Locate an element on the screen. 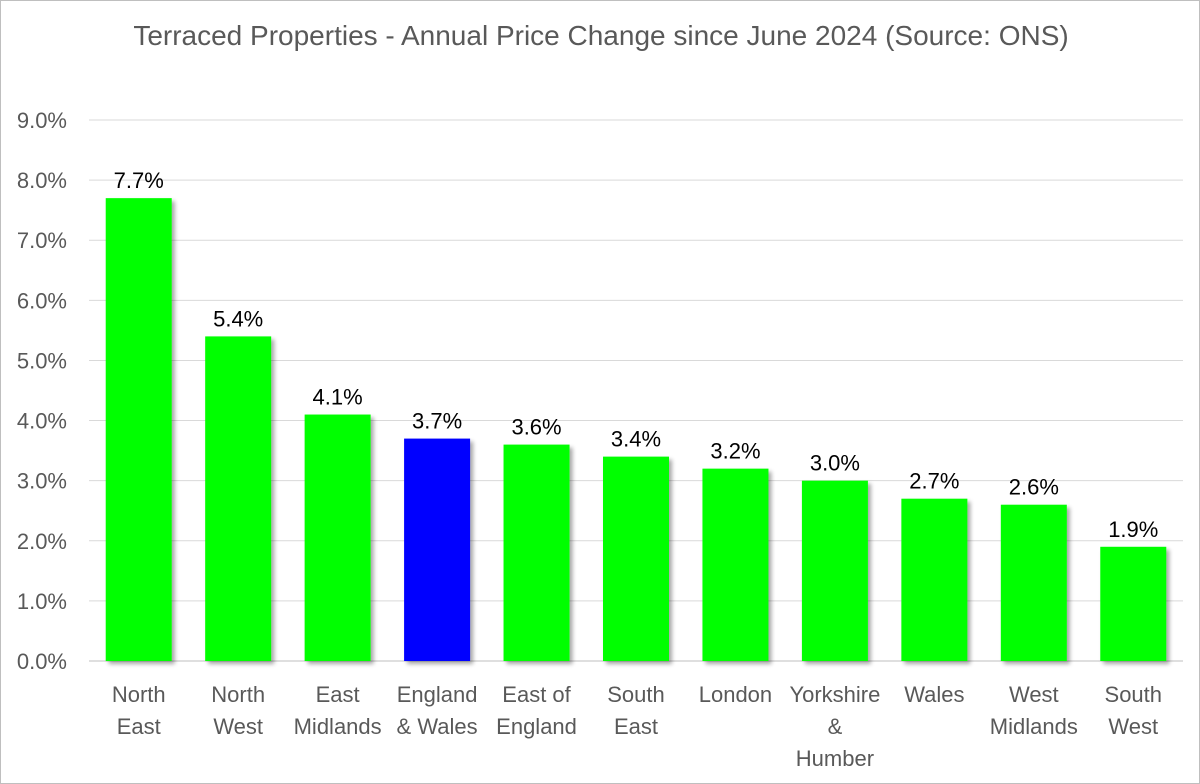 This screenshot has width=1200, height=784. data-label: 5.4% is located at coordinates (238, 318).